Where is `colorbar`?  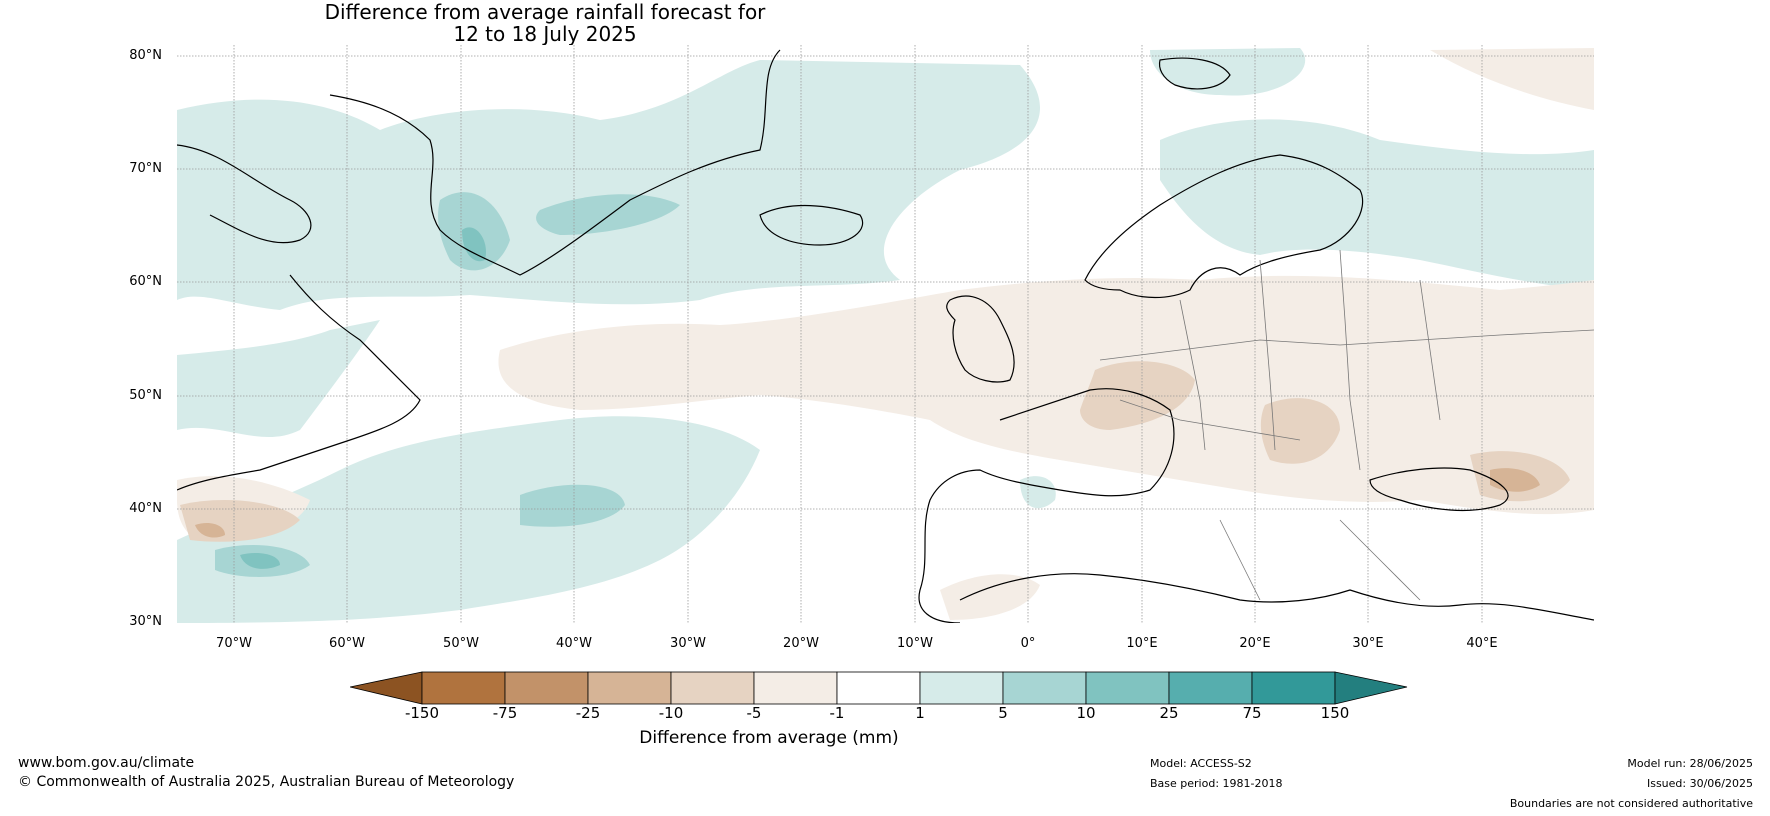
colorbar is located at coordinates (879, 688).